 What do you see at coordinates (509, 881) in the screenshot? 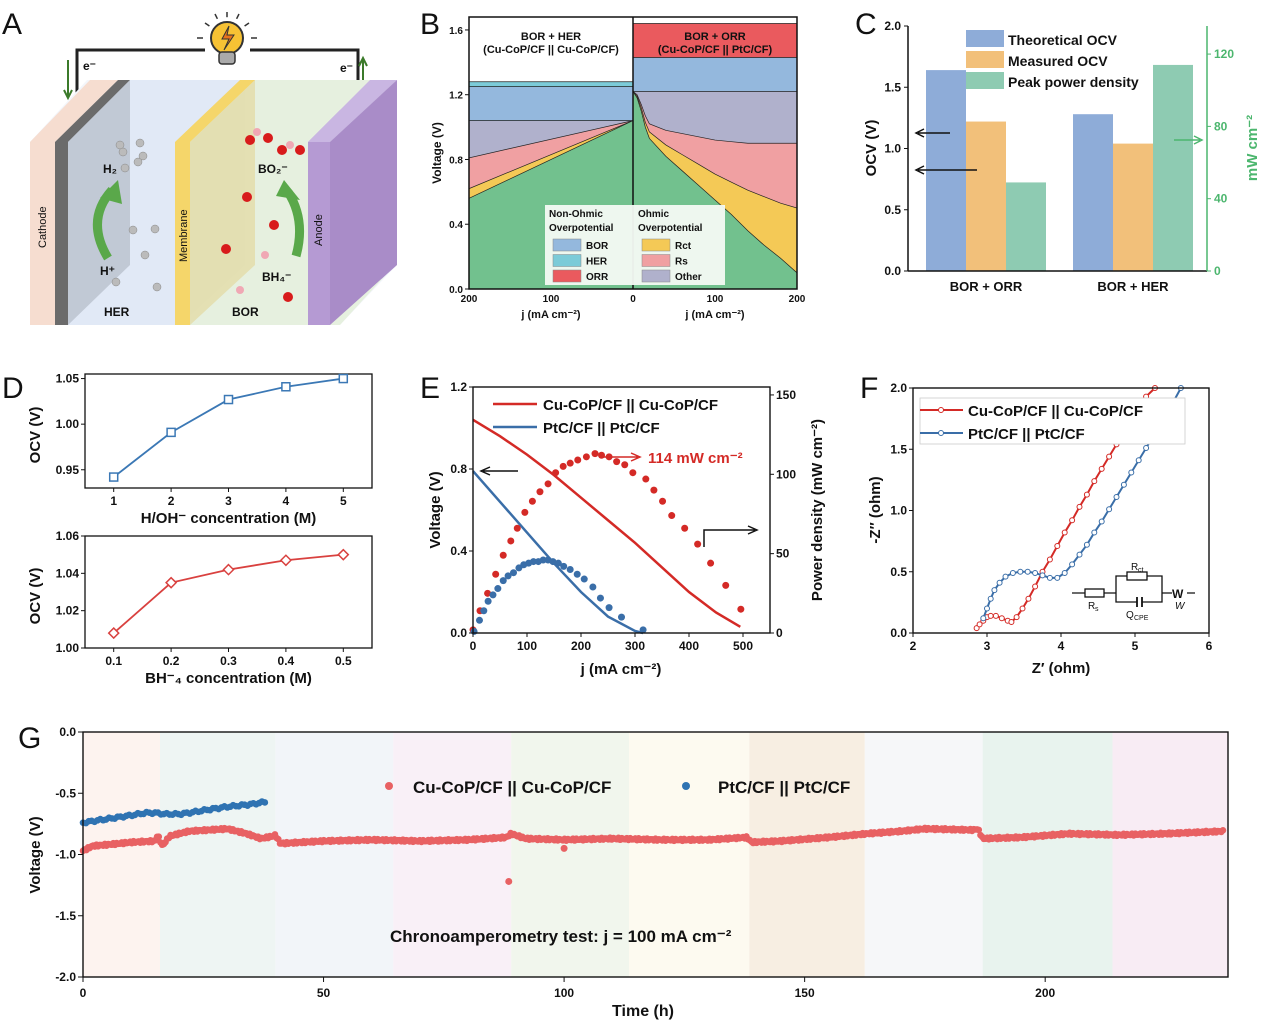
I see `stability-outlier-point` at bounding box center [509, 881].